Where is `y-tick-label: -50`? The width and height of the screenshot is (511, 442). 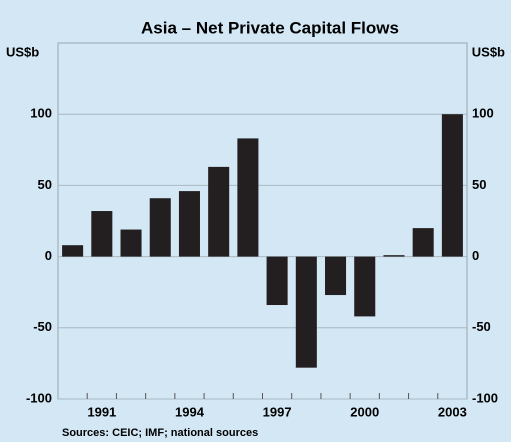 y-tick-label: -50 is located at coordinates (42, 326).